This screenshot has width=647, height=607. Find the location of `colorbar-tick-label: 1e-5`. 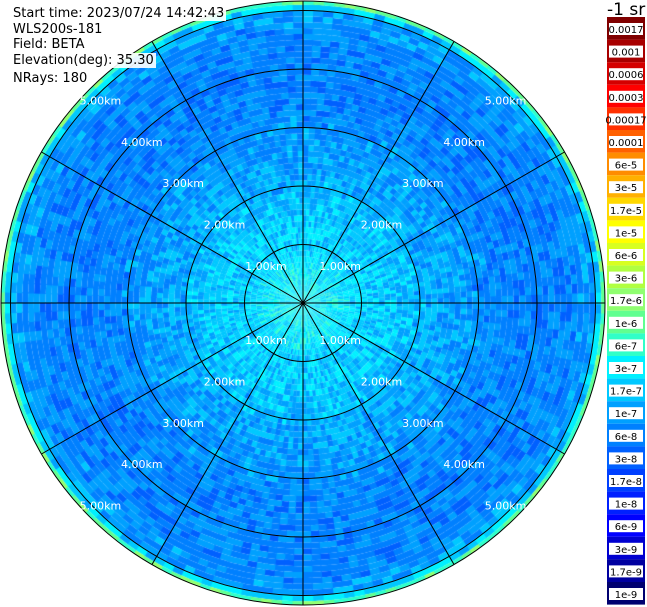

colorbar-tick-label: 1e-5 is located at coordinates (626, 233).